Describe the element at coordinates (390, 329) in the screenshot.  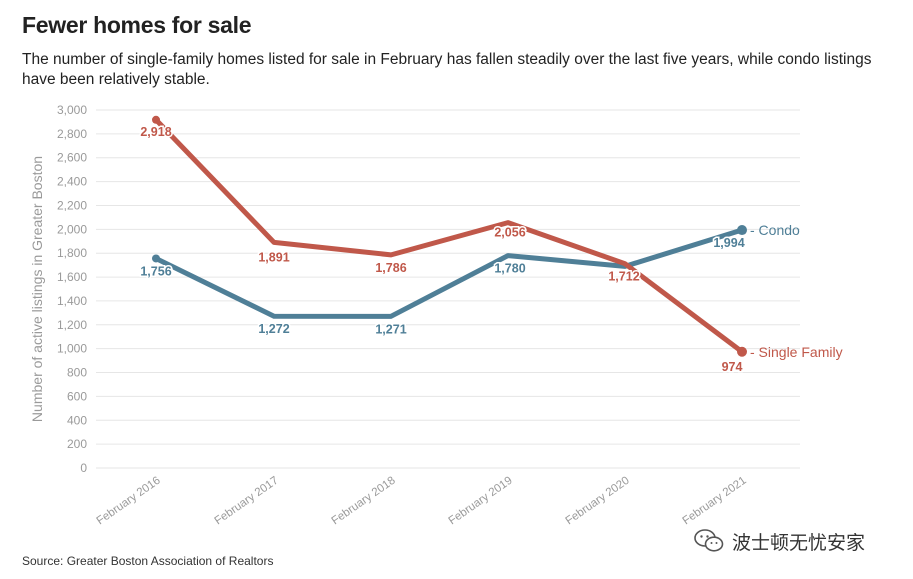
I see `data-label: 1,271` at that location.